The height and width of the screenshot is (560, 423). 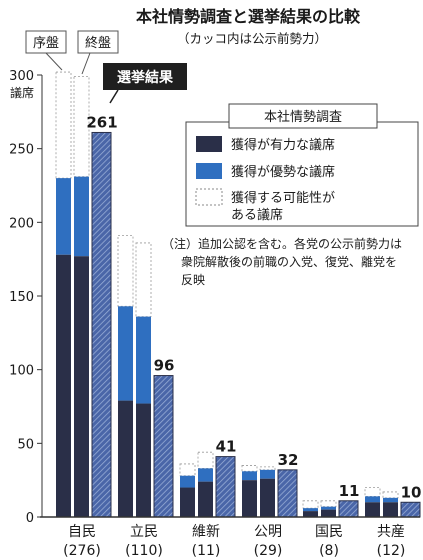 I want to click on legend-swatch-likely, so click(x=209, y=144).